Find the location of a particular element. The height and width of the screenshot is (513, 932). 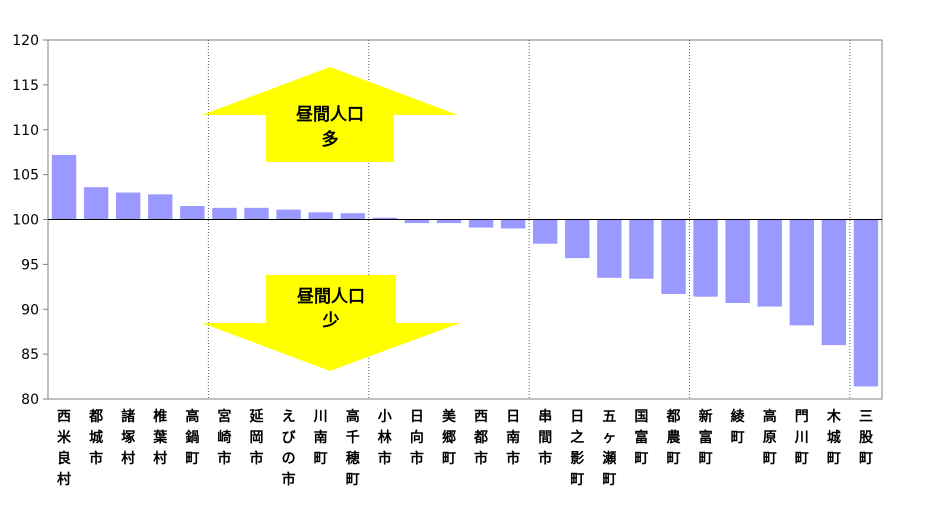

y-tick-label-105: 105 is located at coordinates (25, 176).